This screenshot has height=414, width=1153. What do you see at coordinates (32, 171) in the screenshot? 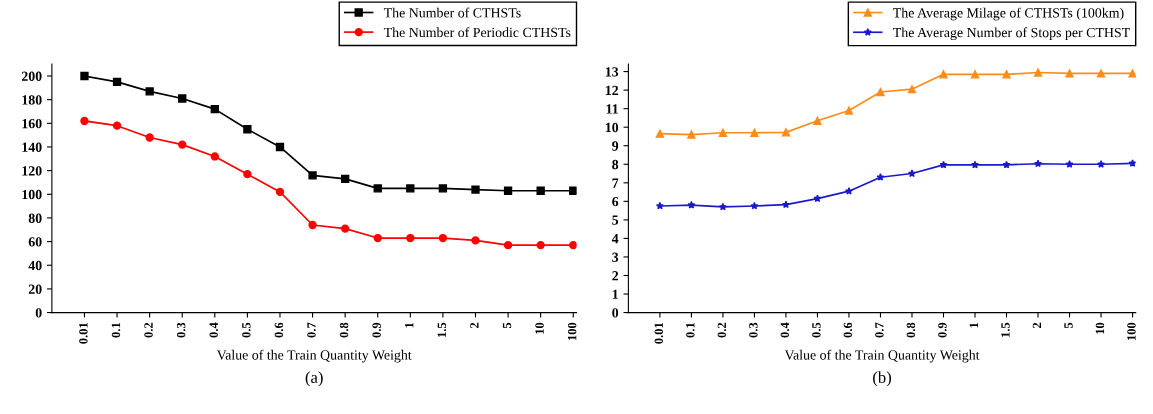
I see `y-tick-label: 120` at bounding box center [32, 171].